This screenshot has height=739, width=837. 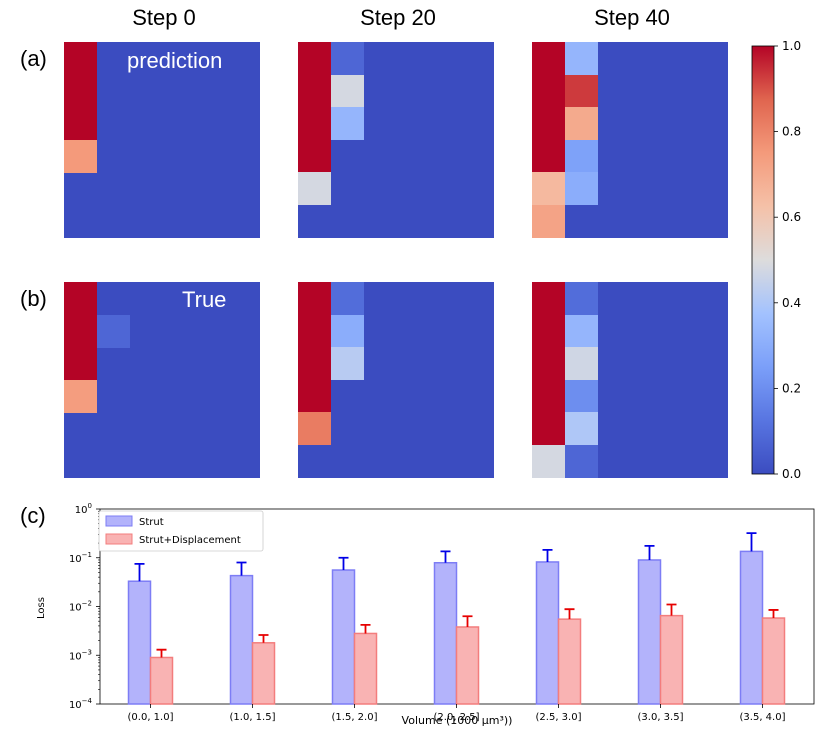 What do you see at coordinates (763, 260) in the screenshot?
I see `colorbar-gradient` at bounding box center [763, 260].